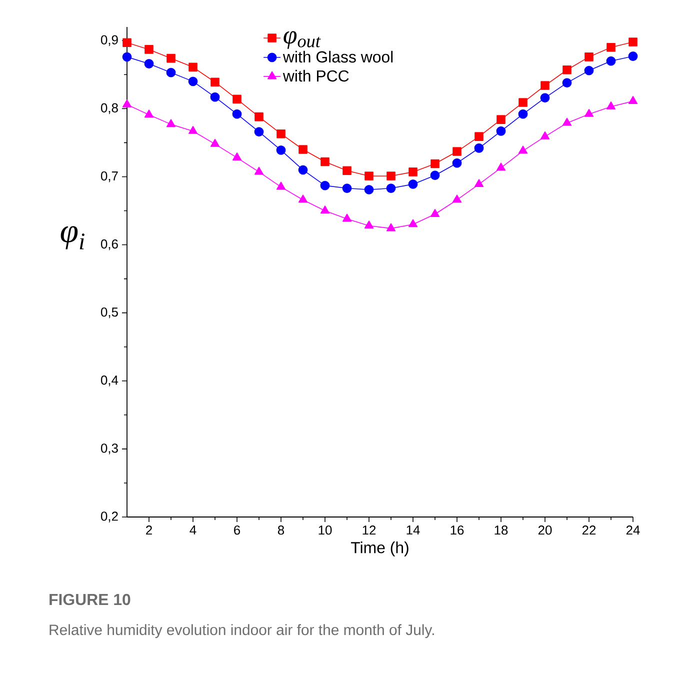  Describe the element at coordinates (109, 517) in the screenshot. I see `y-tick-label: 0,2` at that location.